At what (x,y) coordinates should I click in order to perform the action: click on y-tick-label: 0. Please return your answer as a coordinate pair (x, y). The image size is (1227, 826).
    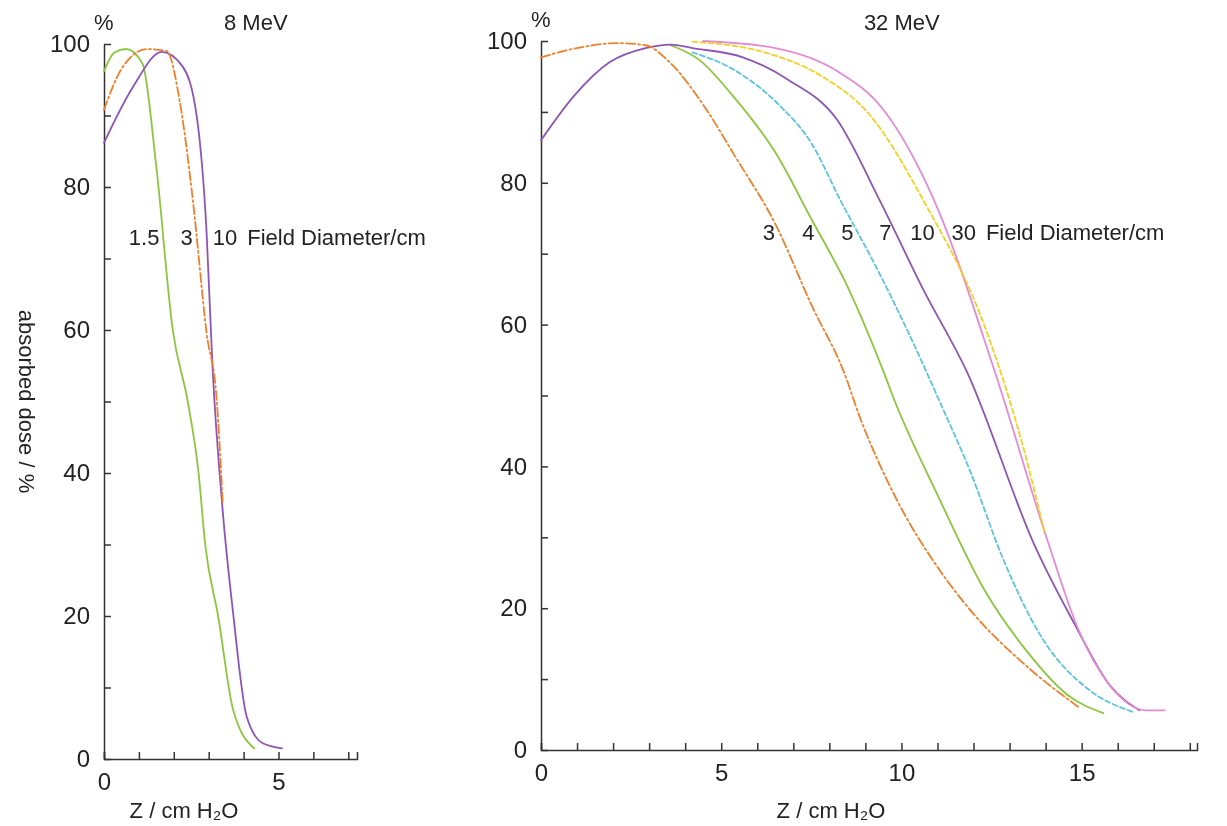
    Looking at the image, I should click on (520, 750).